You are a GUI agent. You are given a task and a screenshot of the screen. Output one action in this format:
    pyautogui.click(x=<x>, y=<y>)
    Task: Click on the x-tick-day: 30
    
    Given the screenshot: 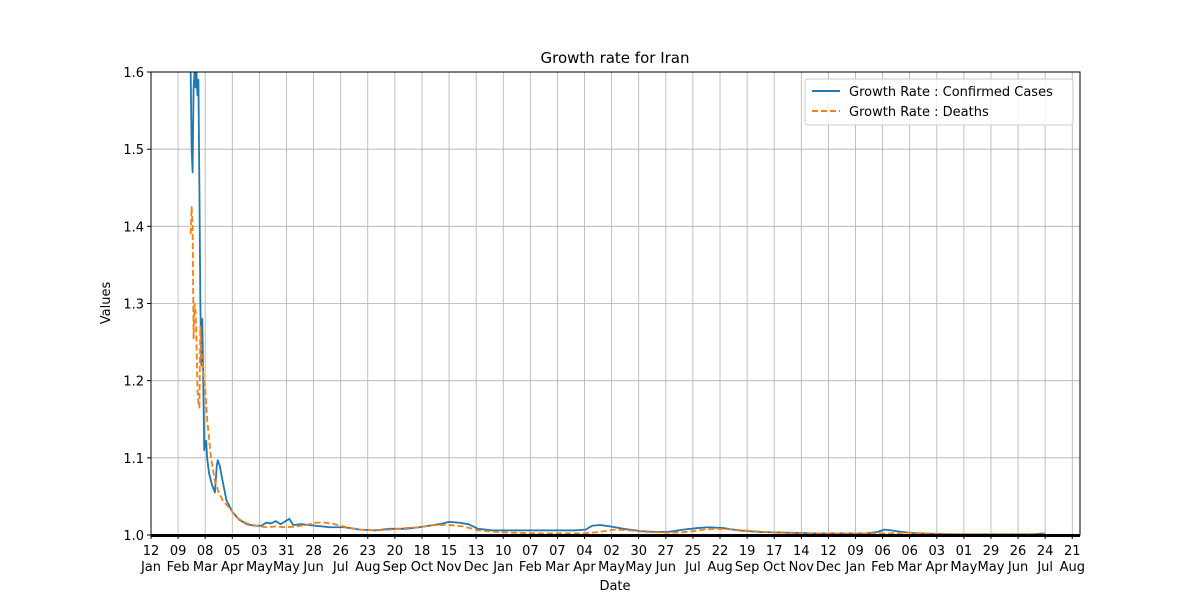 What is the action you would take?
    pyautogui.click(x=638, y=551)
    